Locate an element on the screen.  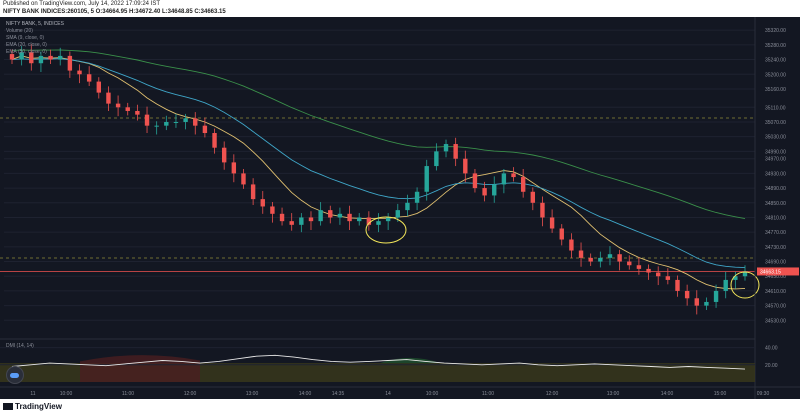
legend-item: Volume (20) is located at coordinates (19, 31).